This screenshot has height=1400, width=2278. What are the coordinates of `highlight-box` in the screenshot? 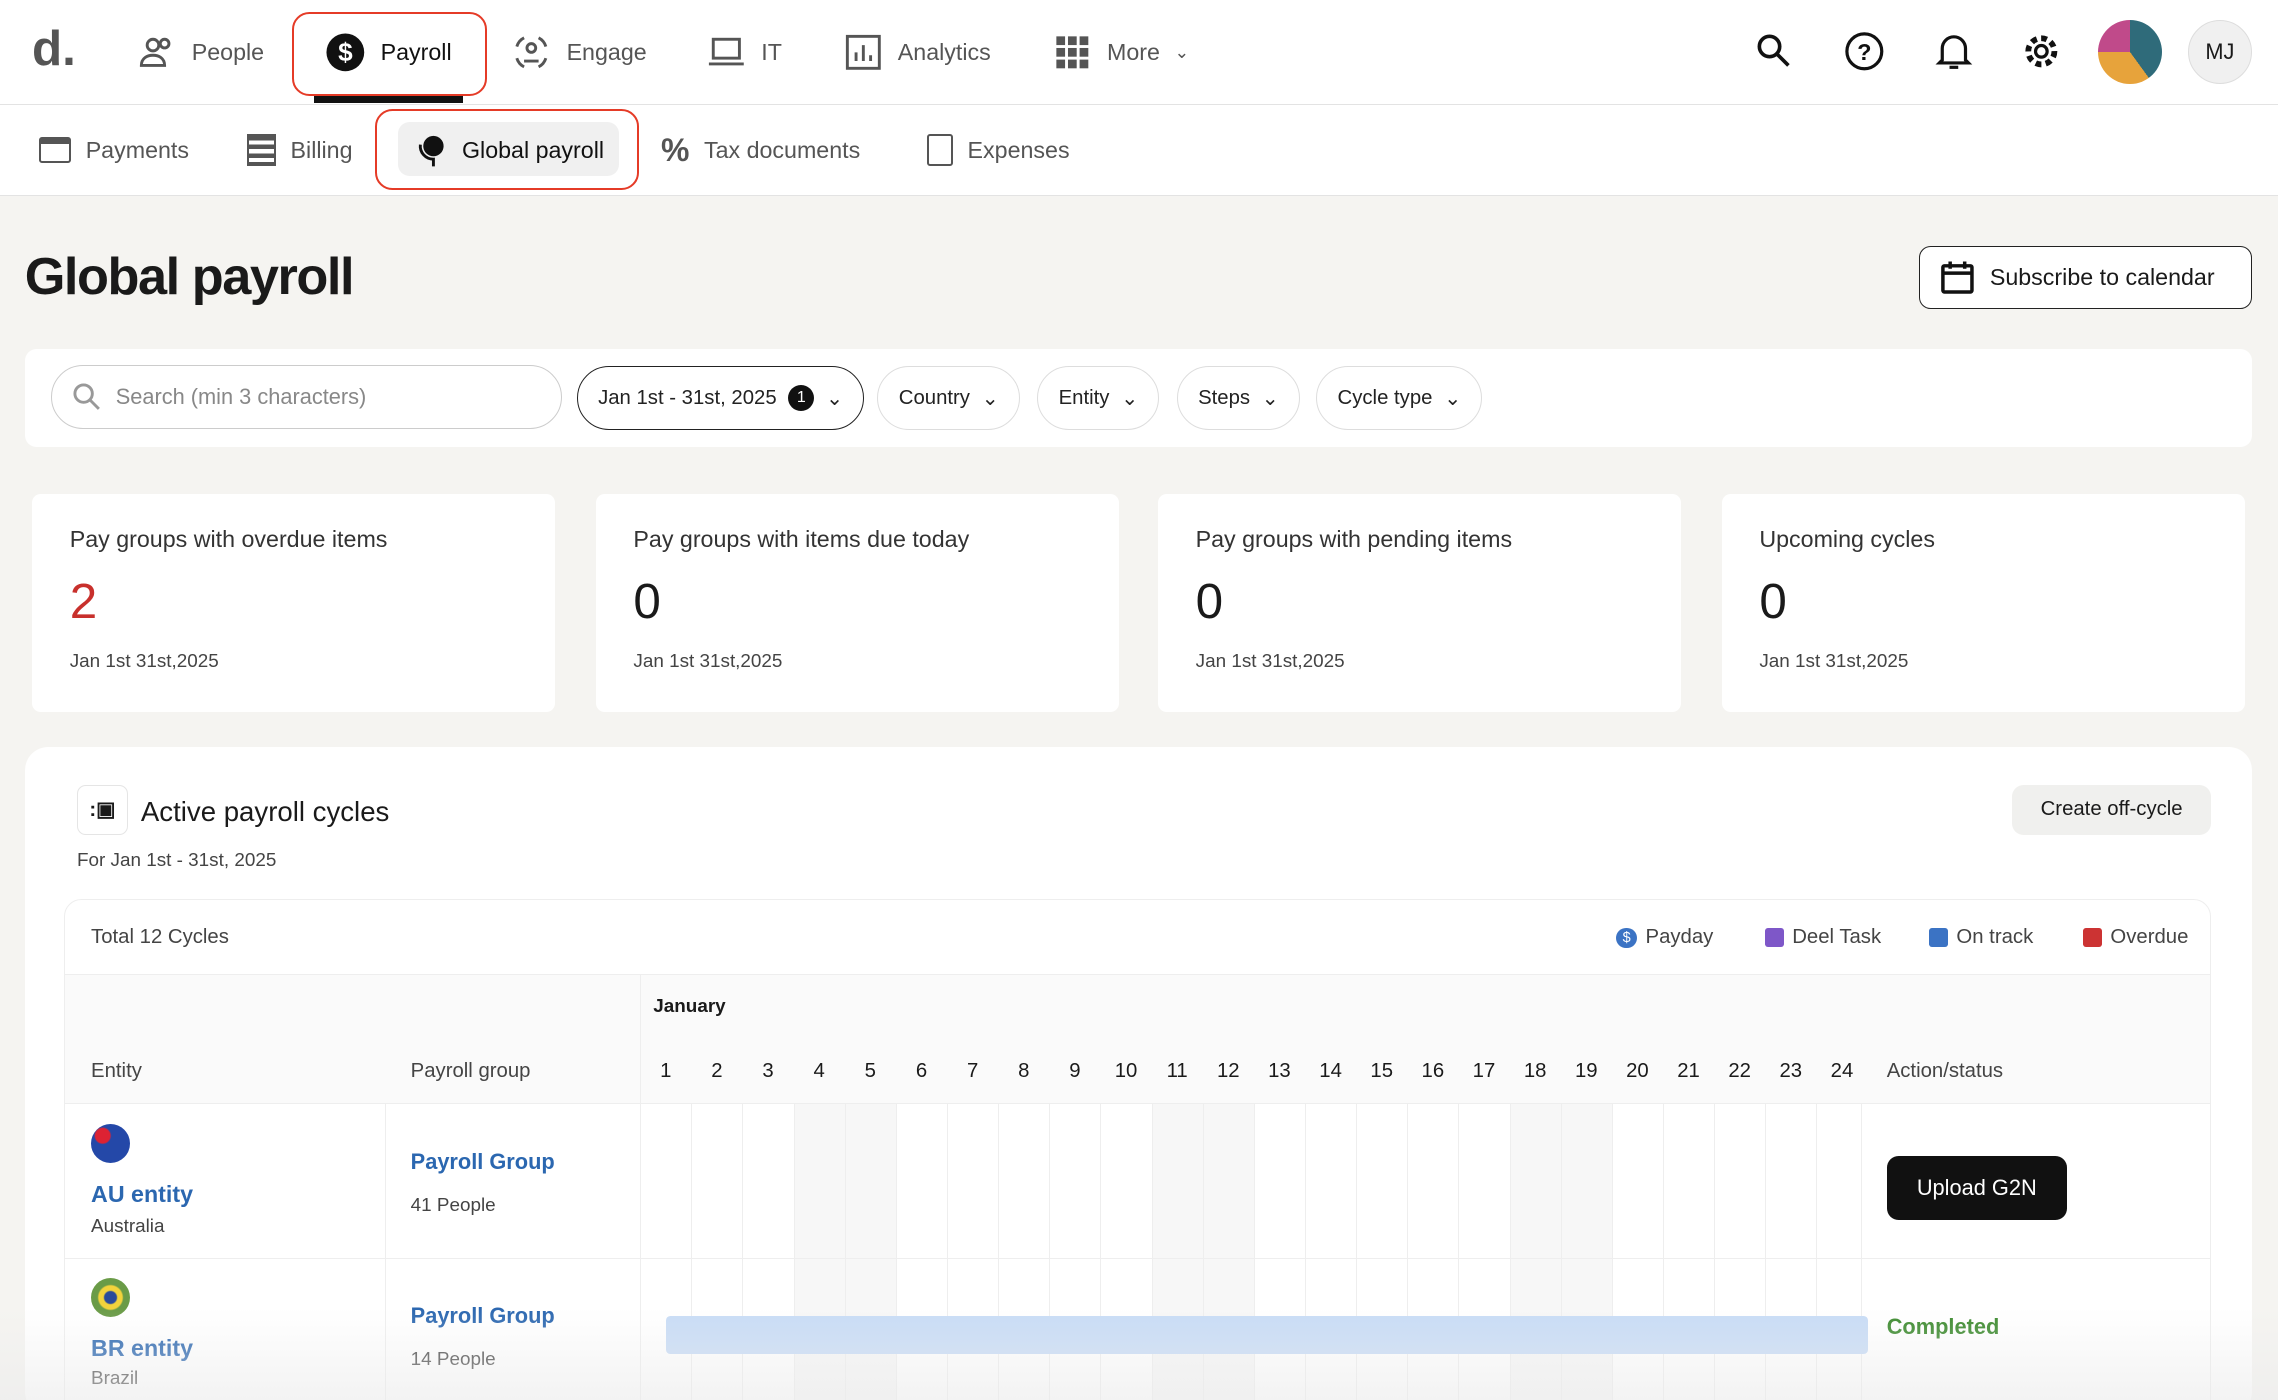 It's located at (507, 149).